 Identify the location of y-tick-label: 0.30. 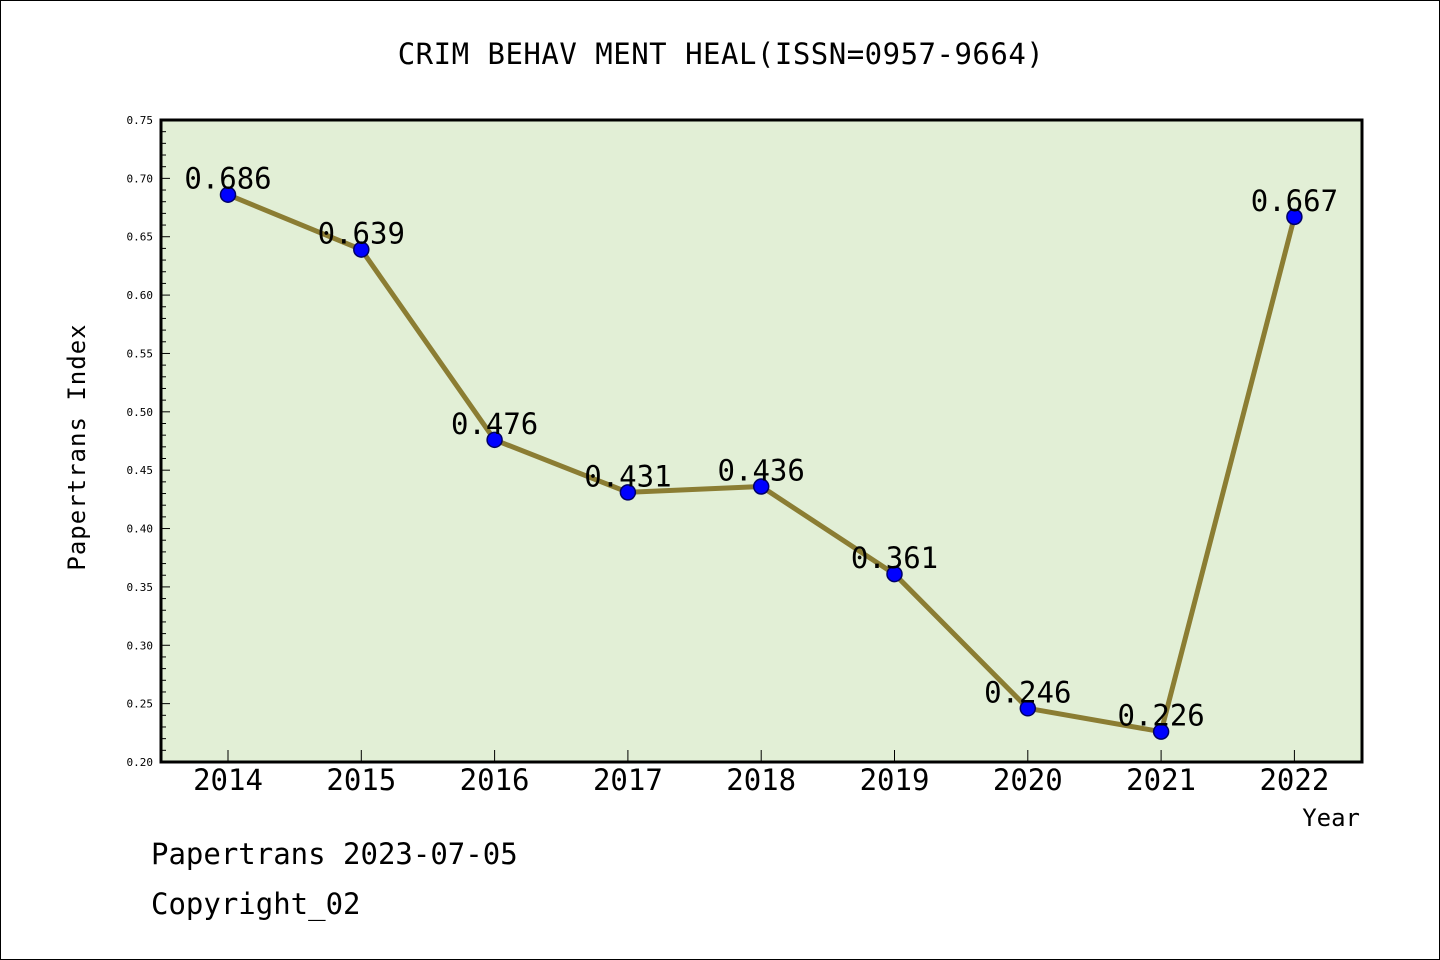
(140, 645).